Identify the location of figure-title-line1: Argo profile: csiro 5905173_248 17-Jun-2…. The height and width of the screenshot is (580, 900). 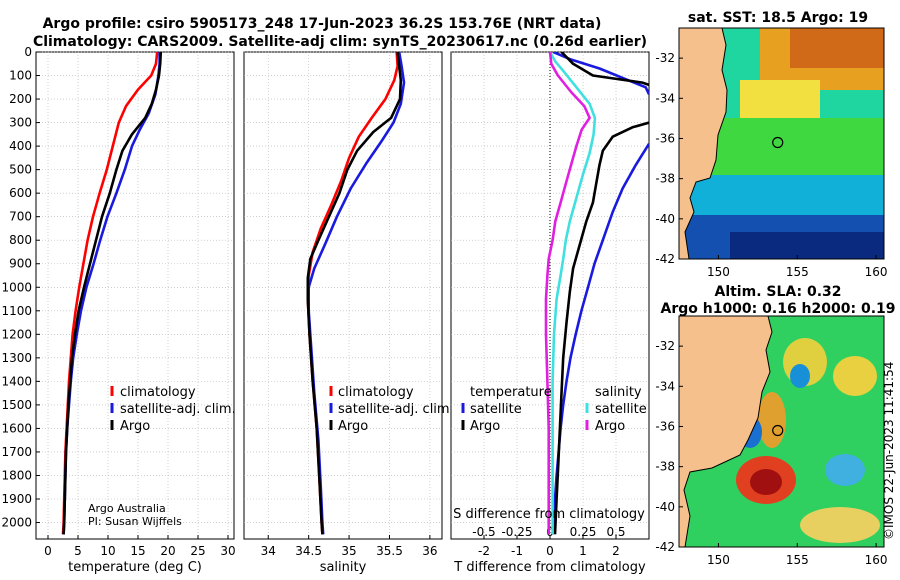
(322, 24).